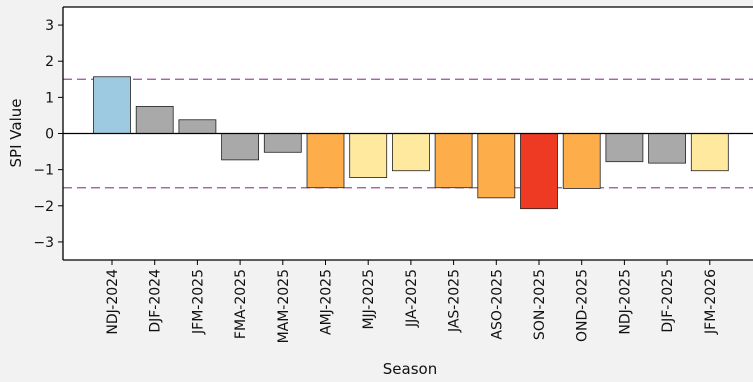 The width and height of the screenshot is (753, 382). Describe the element at coordinates (198, 302) in the screenshot. I see `x-tick-label: JFM-2025` at that location.